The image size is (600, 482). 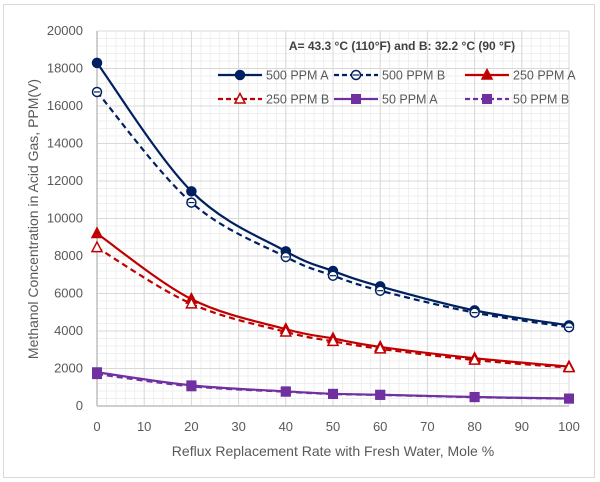 I want to click on x-tick-label: 50, so click(x=333, y=426).